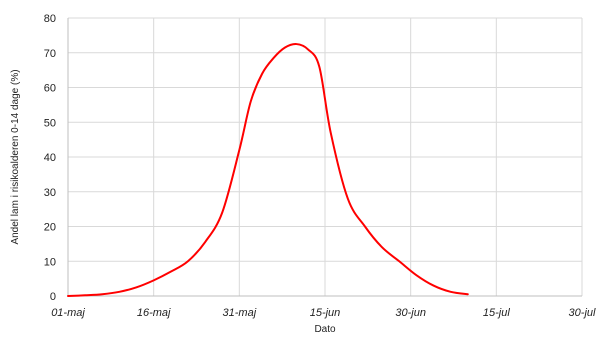  Describe the element at coordinates (53, 297) in the screenshot. I see `y-tick-label: 0` at that location.